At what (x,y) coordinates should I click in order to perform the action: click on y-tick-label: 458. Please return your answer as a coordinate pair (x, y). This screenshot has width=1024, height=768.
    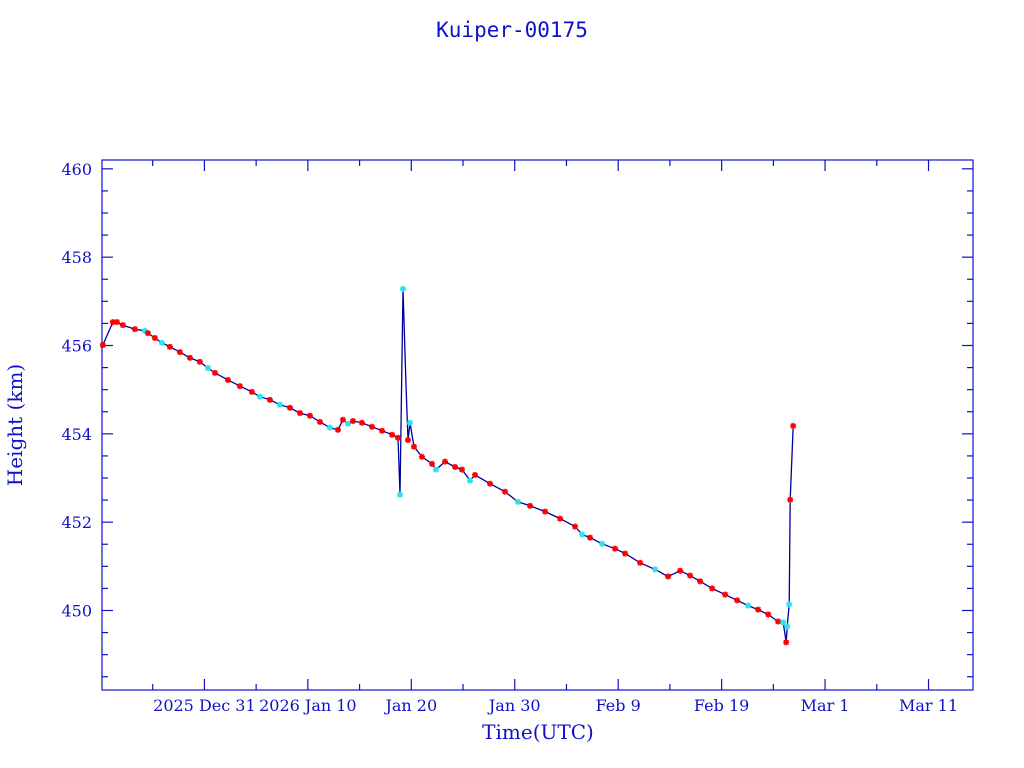
    Looking at the image, I should click on (76, 257).